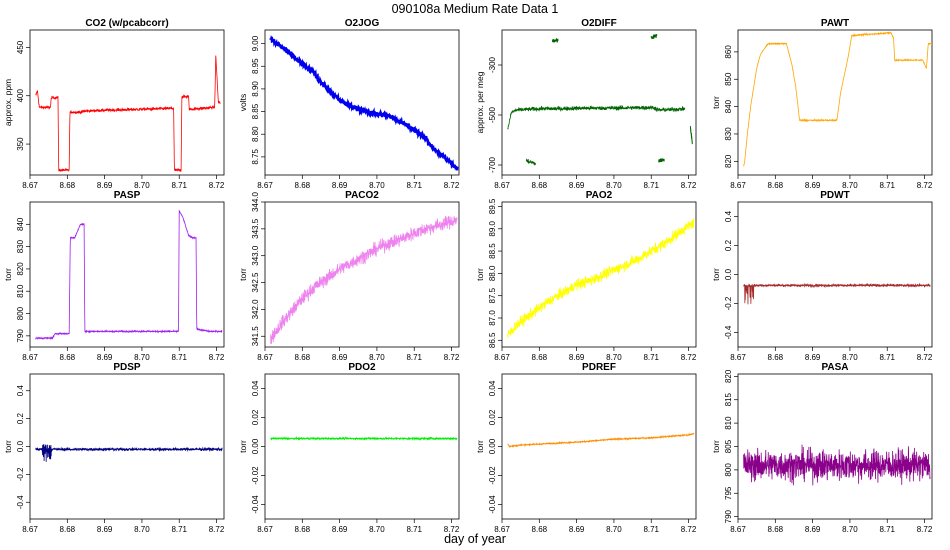 The width and height of the screenshot is (950, 550). Describe the element at coordinates (255, 134) in the screenshot. I see `y-tick-label: 8.80` at that location.